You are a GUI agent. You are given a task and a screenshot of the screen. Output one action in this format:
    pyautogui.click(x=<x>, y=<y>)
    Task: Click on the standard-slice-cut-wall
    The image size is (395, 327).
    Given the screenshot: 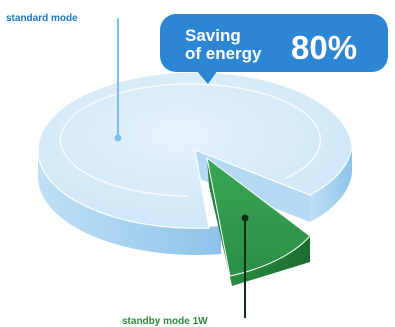 What is the action you would take?
    pyautogui.click(x=252, y=186)
    